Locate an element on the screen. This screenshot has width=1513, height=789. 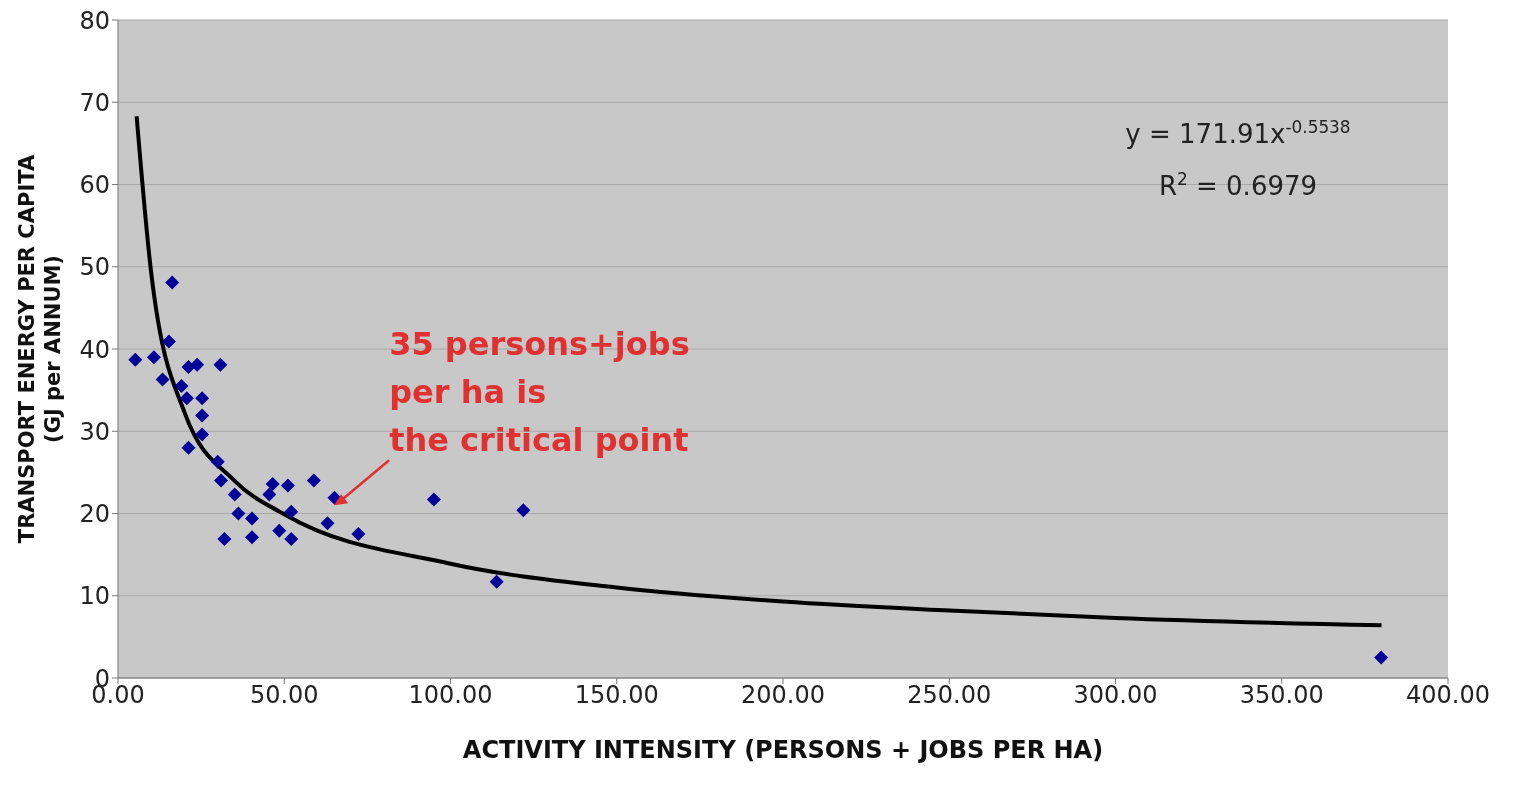
x-tick-label: 250.00 is located at coordinates (949, 695).